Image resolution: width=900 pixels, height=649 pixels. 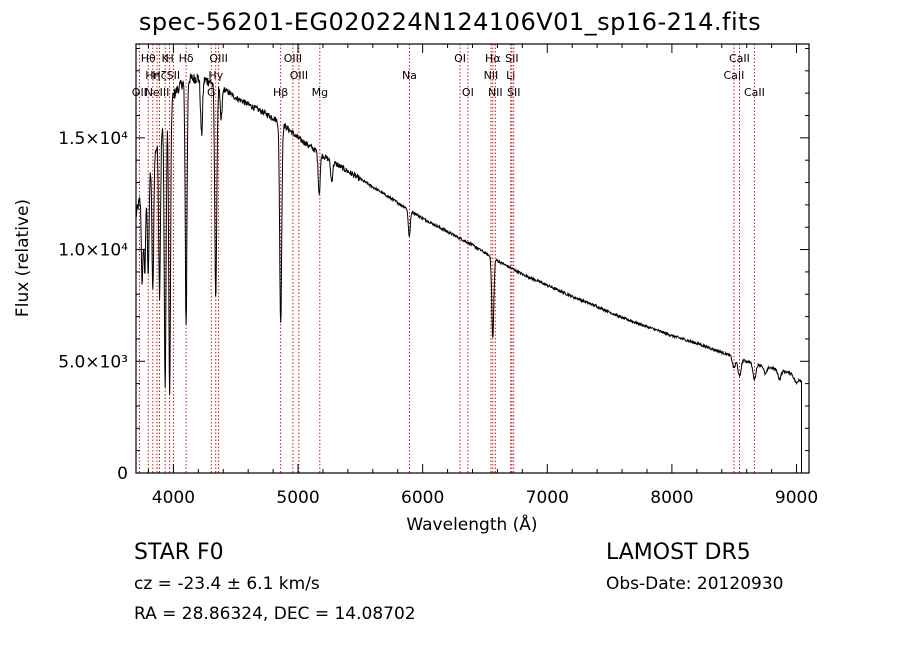 I want to click on line-marker-label: Hβ, so click(x=280, y=92).